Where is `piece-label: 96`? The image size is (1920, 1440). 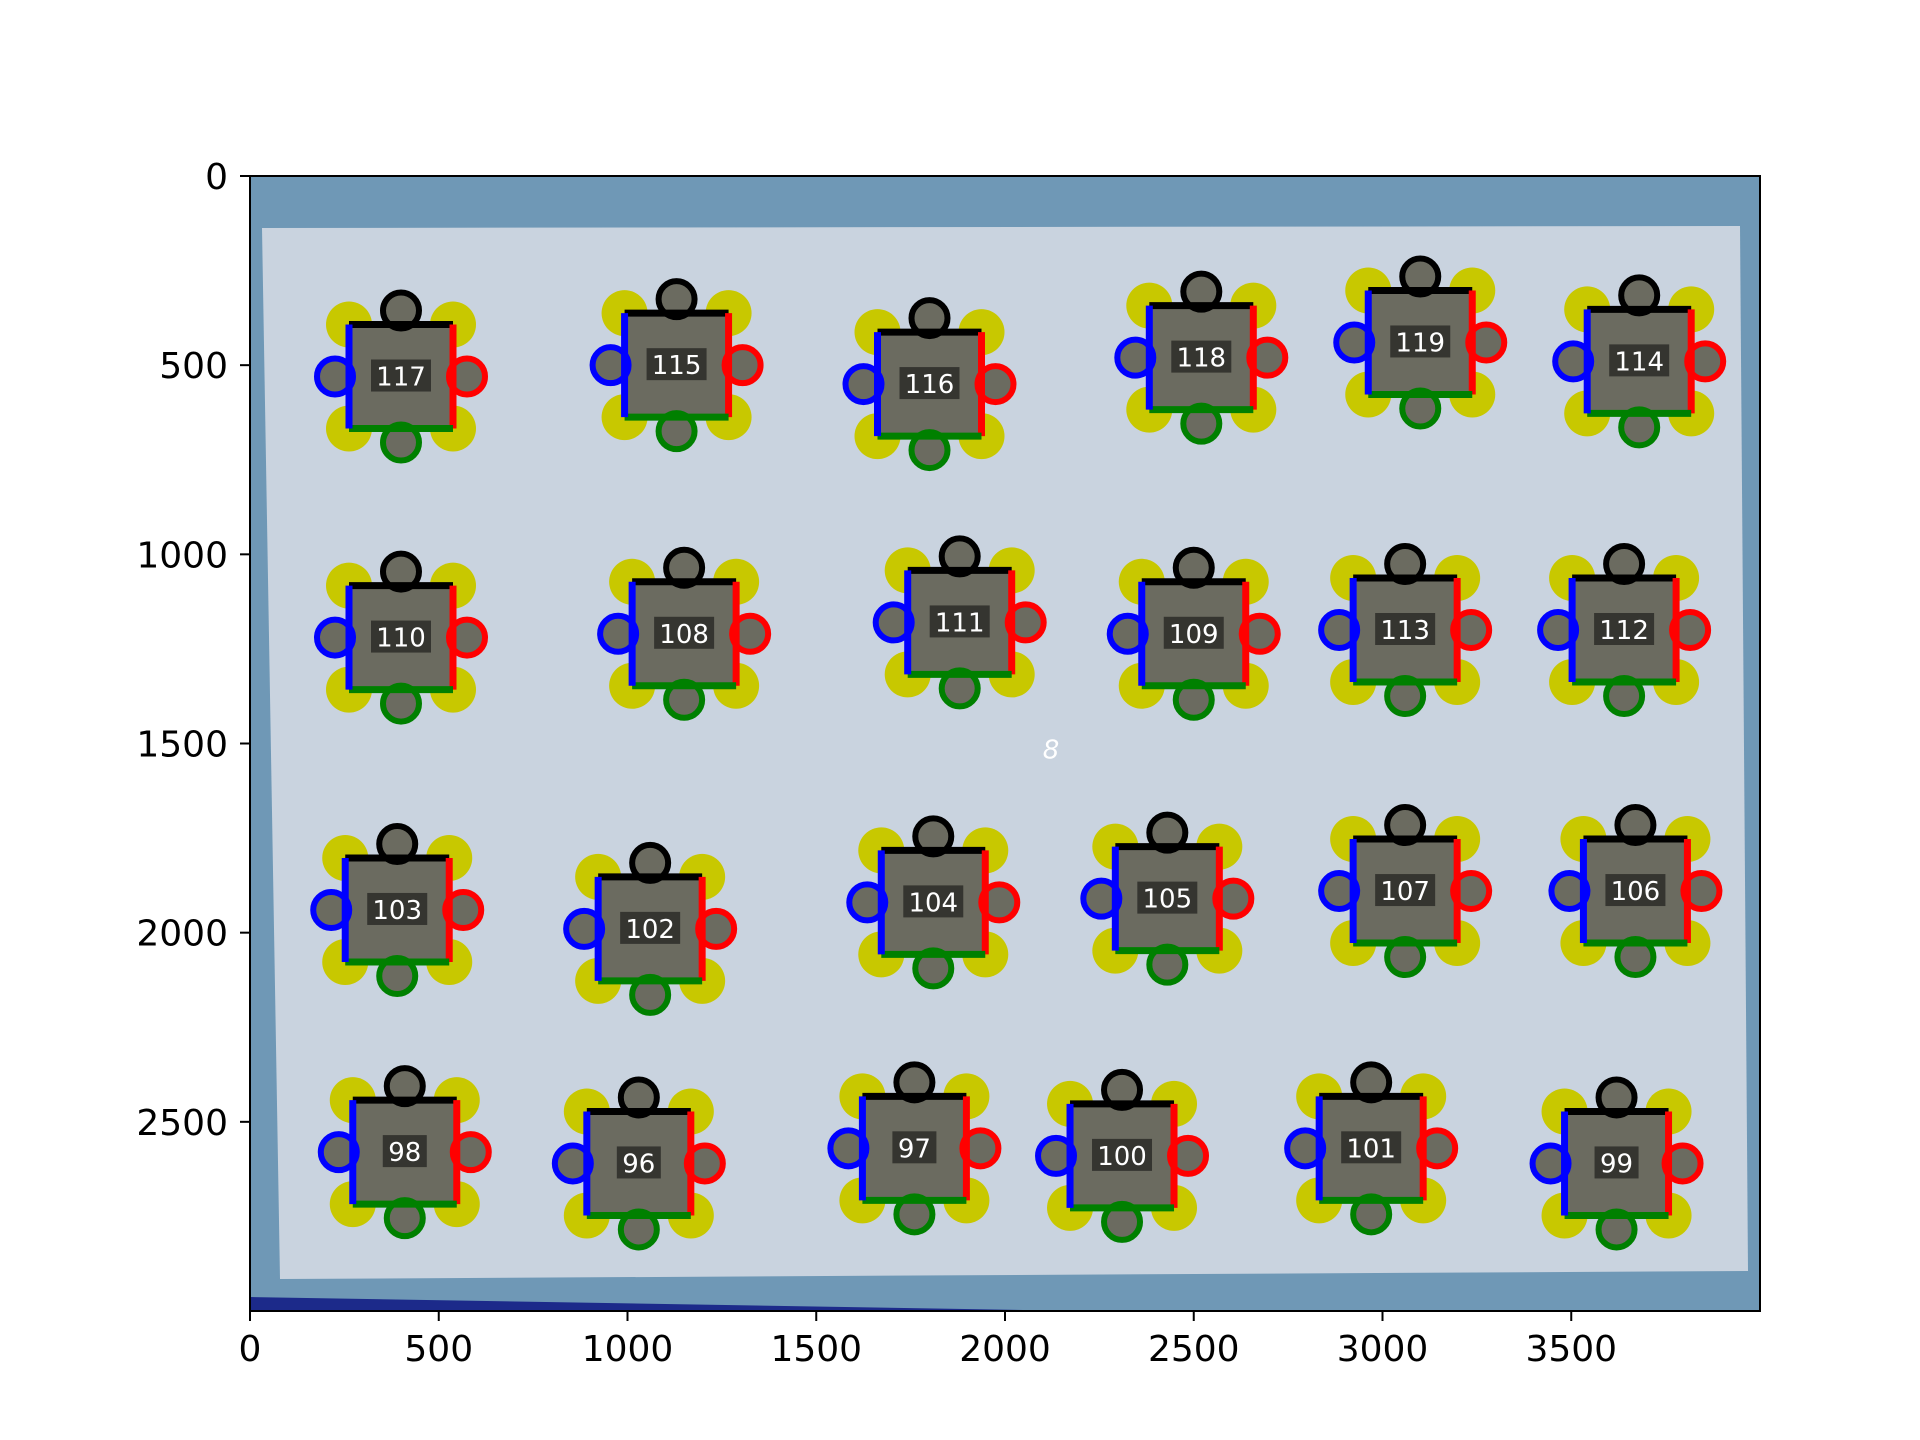
piece-label: 96 is located at coordinates (638, 1164).